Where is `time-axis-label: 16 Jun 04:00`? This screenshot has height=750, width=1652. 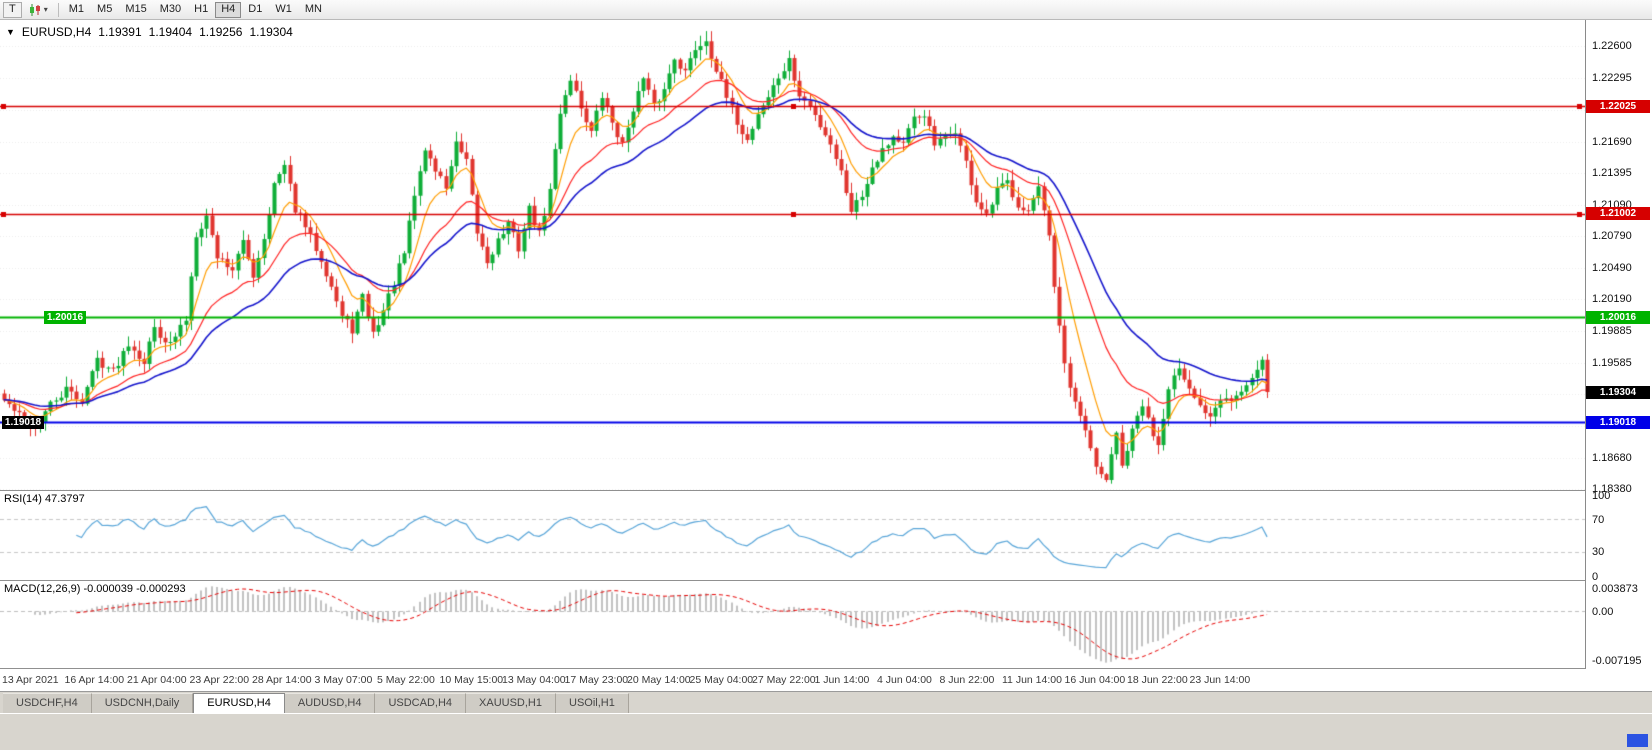 time-axis-label: 16 Jun 04:00 is located at coordinates (1095, 680).